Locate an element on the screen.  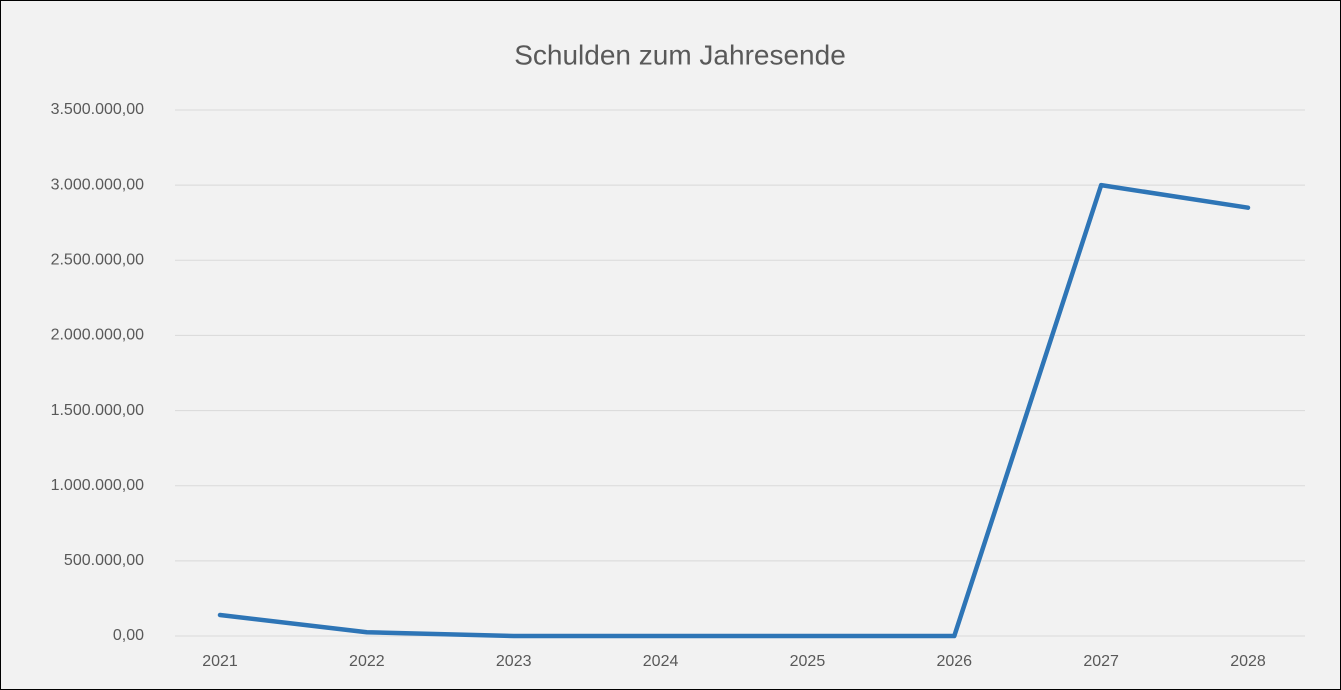
chart-title: Schulden zum Jahresende is located at coordinates (680, 54).